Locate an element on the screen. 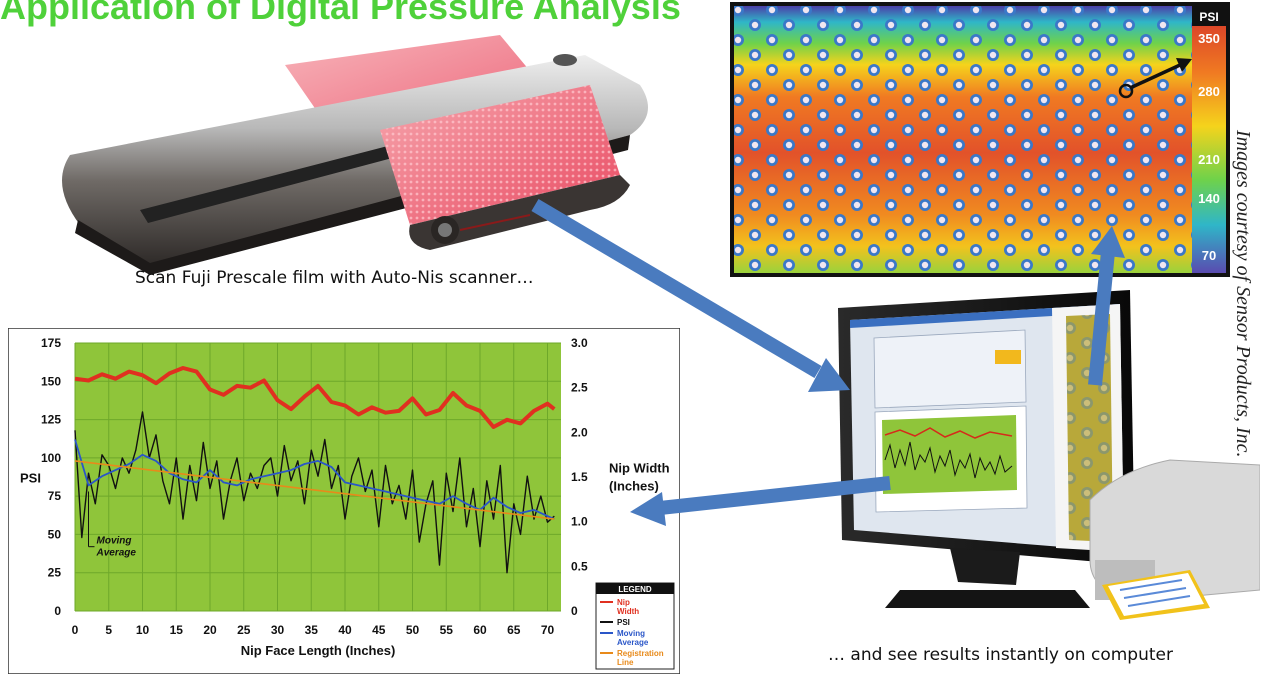 Image resolution: width=1267 pixels, height=675 pixels. y2-axis-label-line: (Inches) is located at coordinates (634, 485).